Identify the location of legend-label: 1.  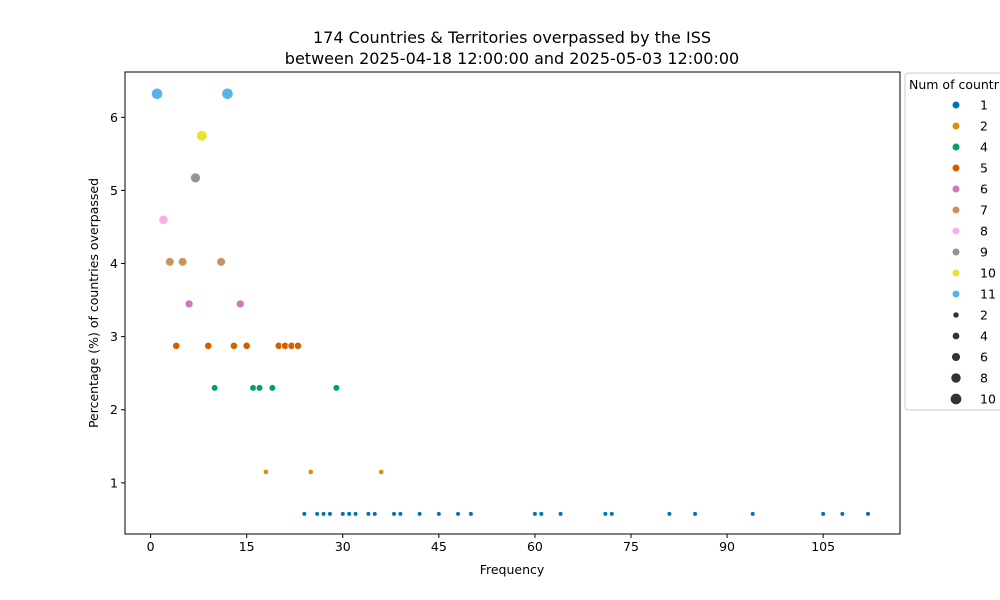
(984, 105).